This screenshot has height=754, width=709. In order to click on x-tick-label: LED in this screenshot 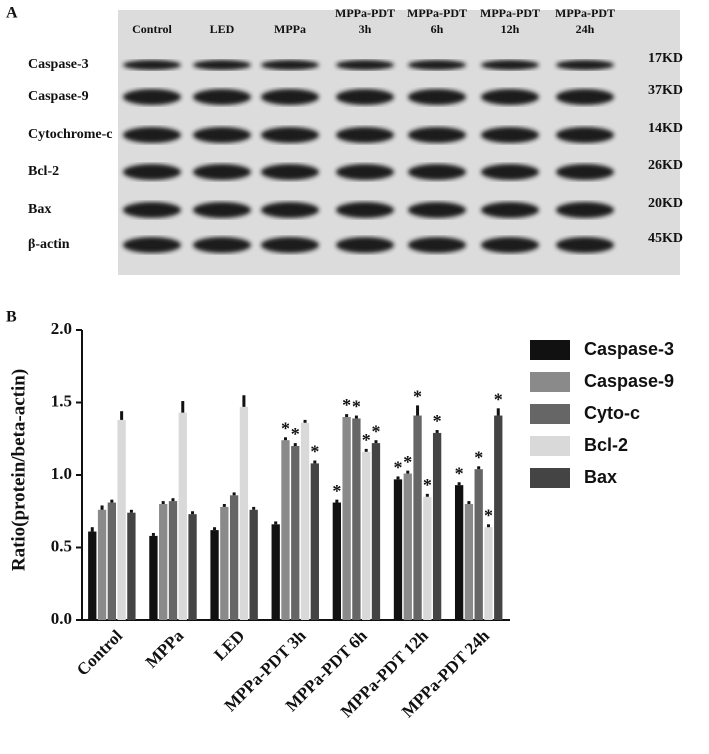, I will do `click(229, 645)`.